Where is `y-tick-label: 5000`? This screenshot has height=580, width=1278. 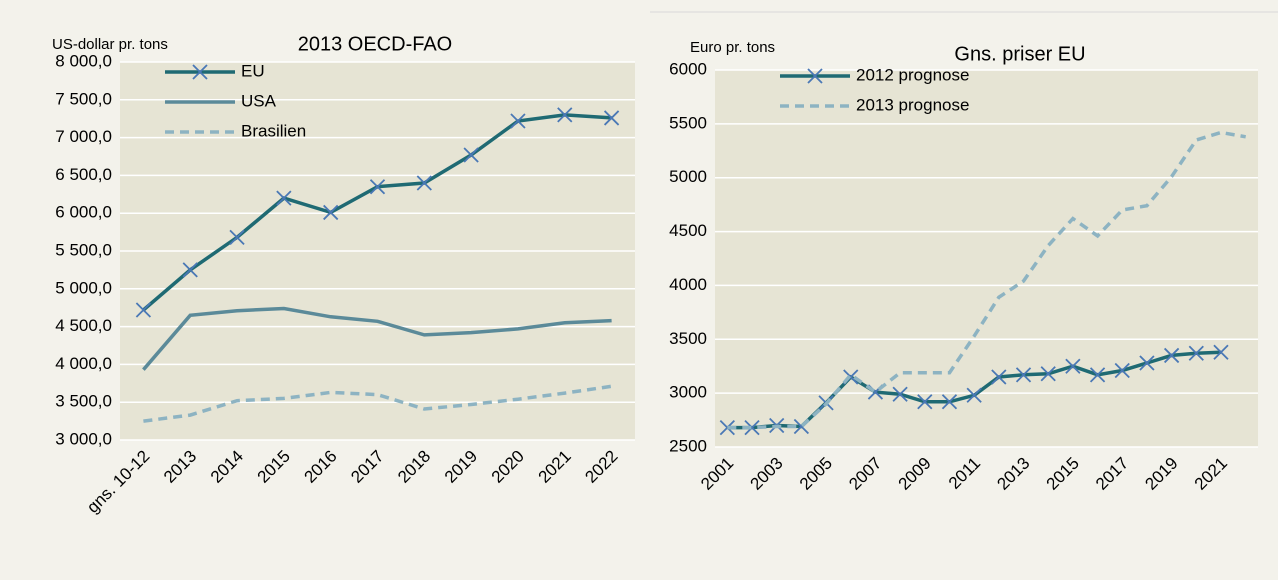 y-tick-label: 5000 is located at coordinates (688, 176).